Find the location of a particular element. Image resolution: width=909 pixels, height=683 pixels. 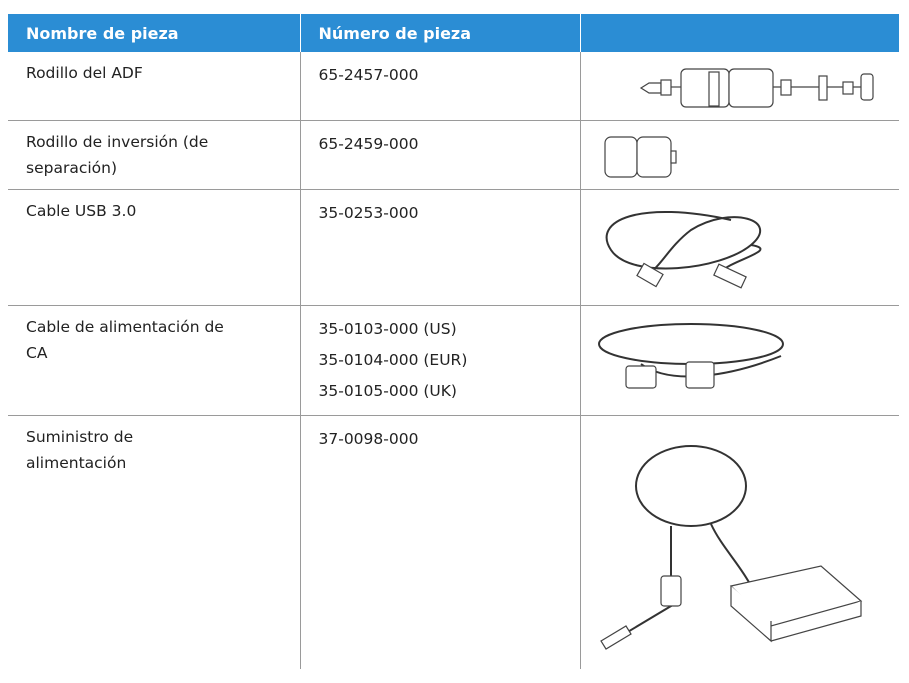

header-cell: Número de pieza is located at coordinates (439, 33).